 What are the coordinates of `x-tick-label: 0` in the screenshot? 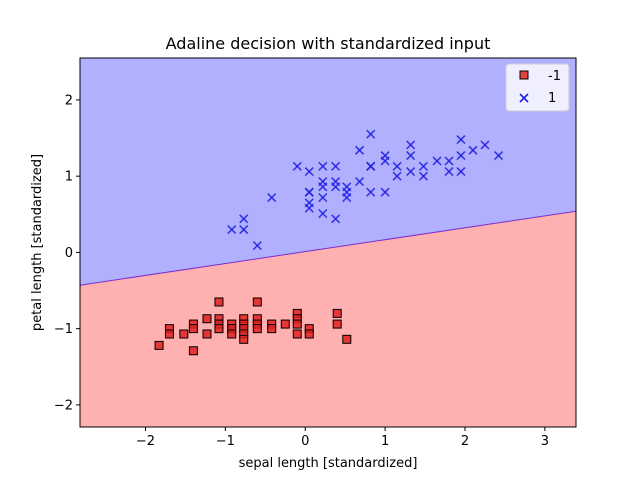 It's located at (305, 441).